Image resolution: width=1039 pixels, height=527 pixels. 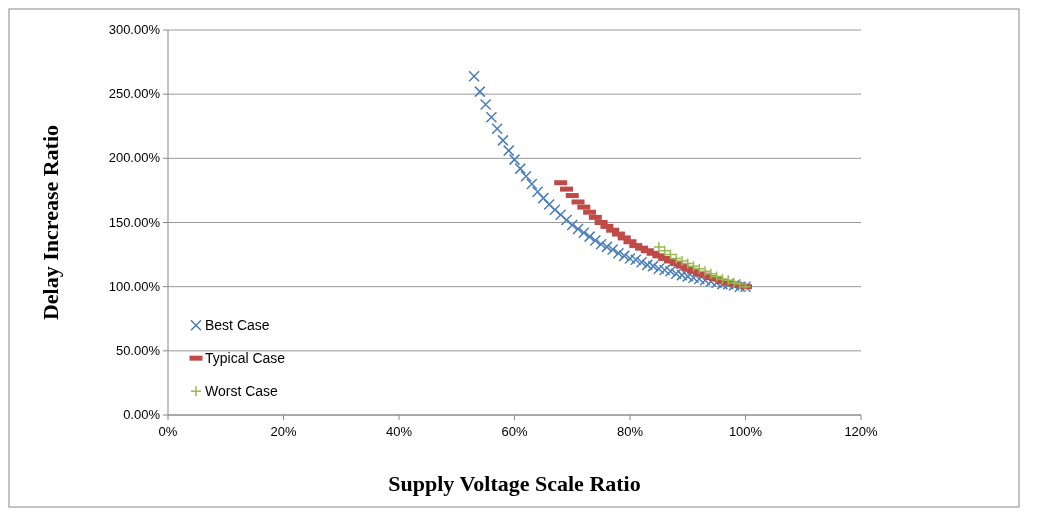 What do you see at coordinates (237, 325) in the screenshot?
I see `legend-label: Best Case` at bounding box center [237, 325].